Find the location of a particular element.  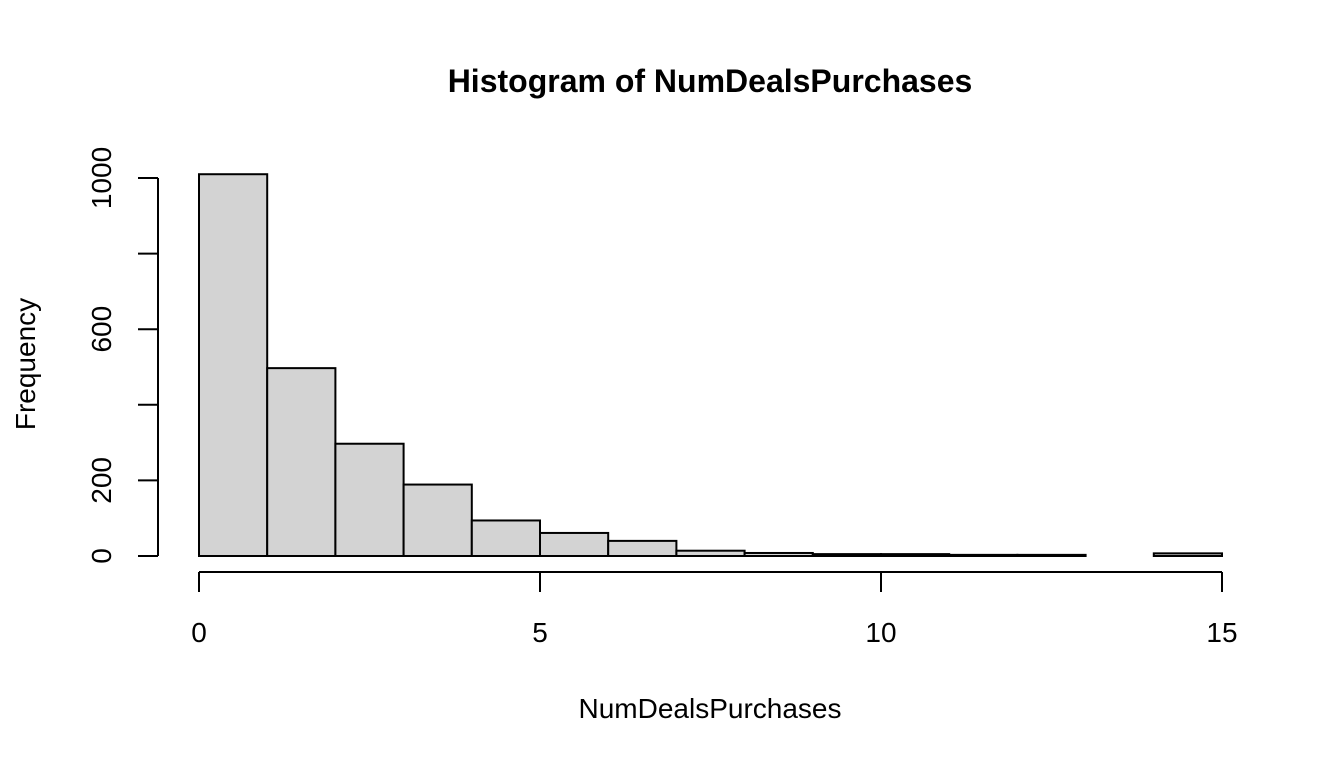

y-tick-label-1: 200 is located at coordinates (101, 480).